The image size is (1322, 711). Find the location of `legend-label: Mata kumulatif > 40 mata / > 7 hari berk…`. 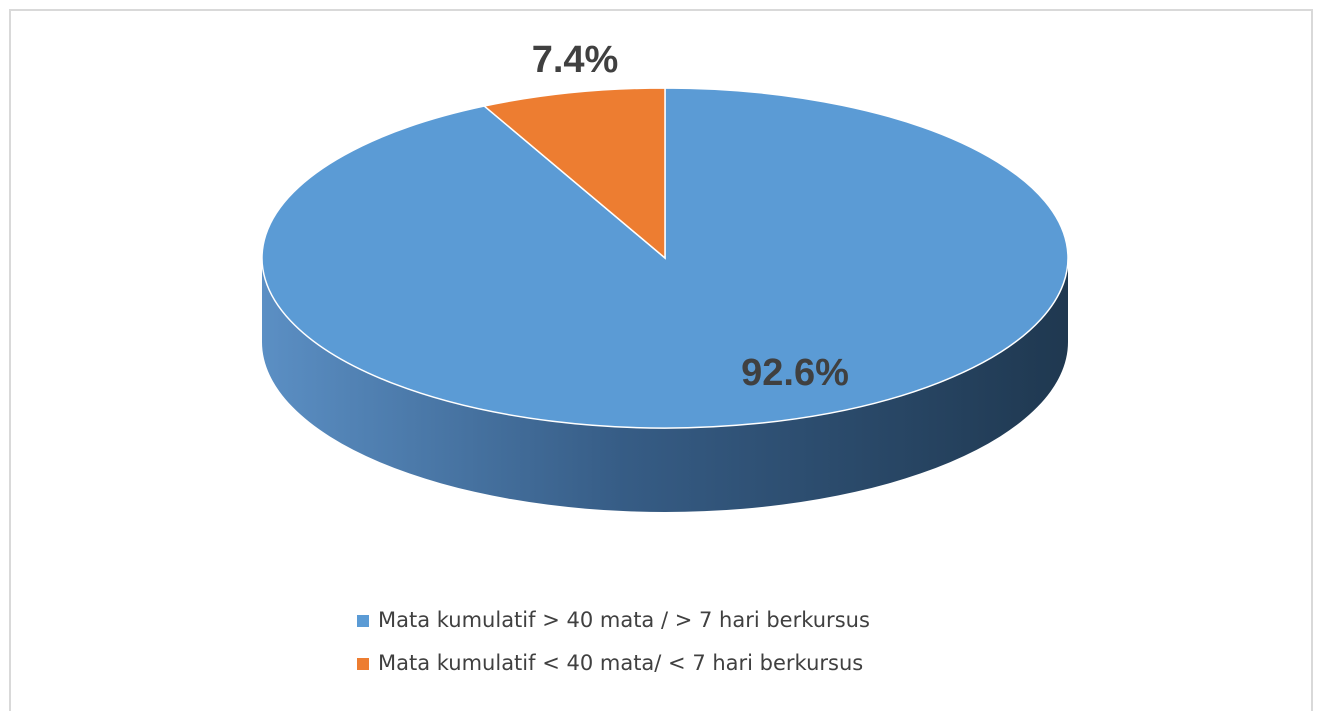

legend-label: Mata kumulatif > 40 mata / > 7 hari berk… is located at coordinates (624, 620).